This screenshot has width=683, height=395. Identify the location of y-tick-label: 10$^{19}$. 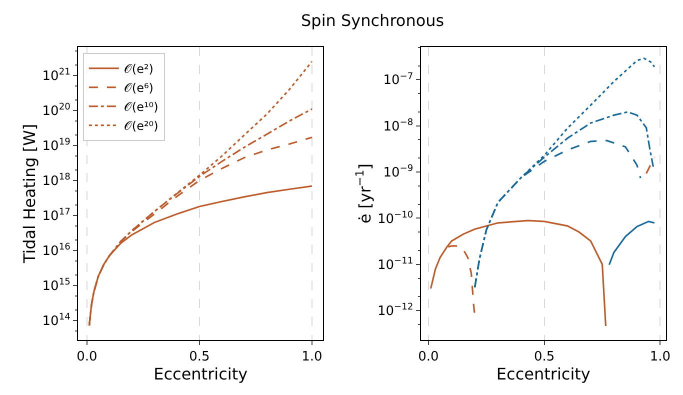
(56, 146).